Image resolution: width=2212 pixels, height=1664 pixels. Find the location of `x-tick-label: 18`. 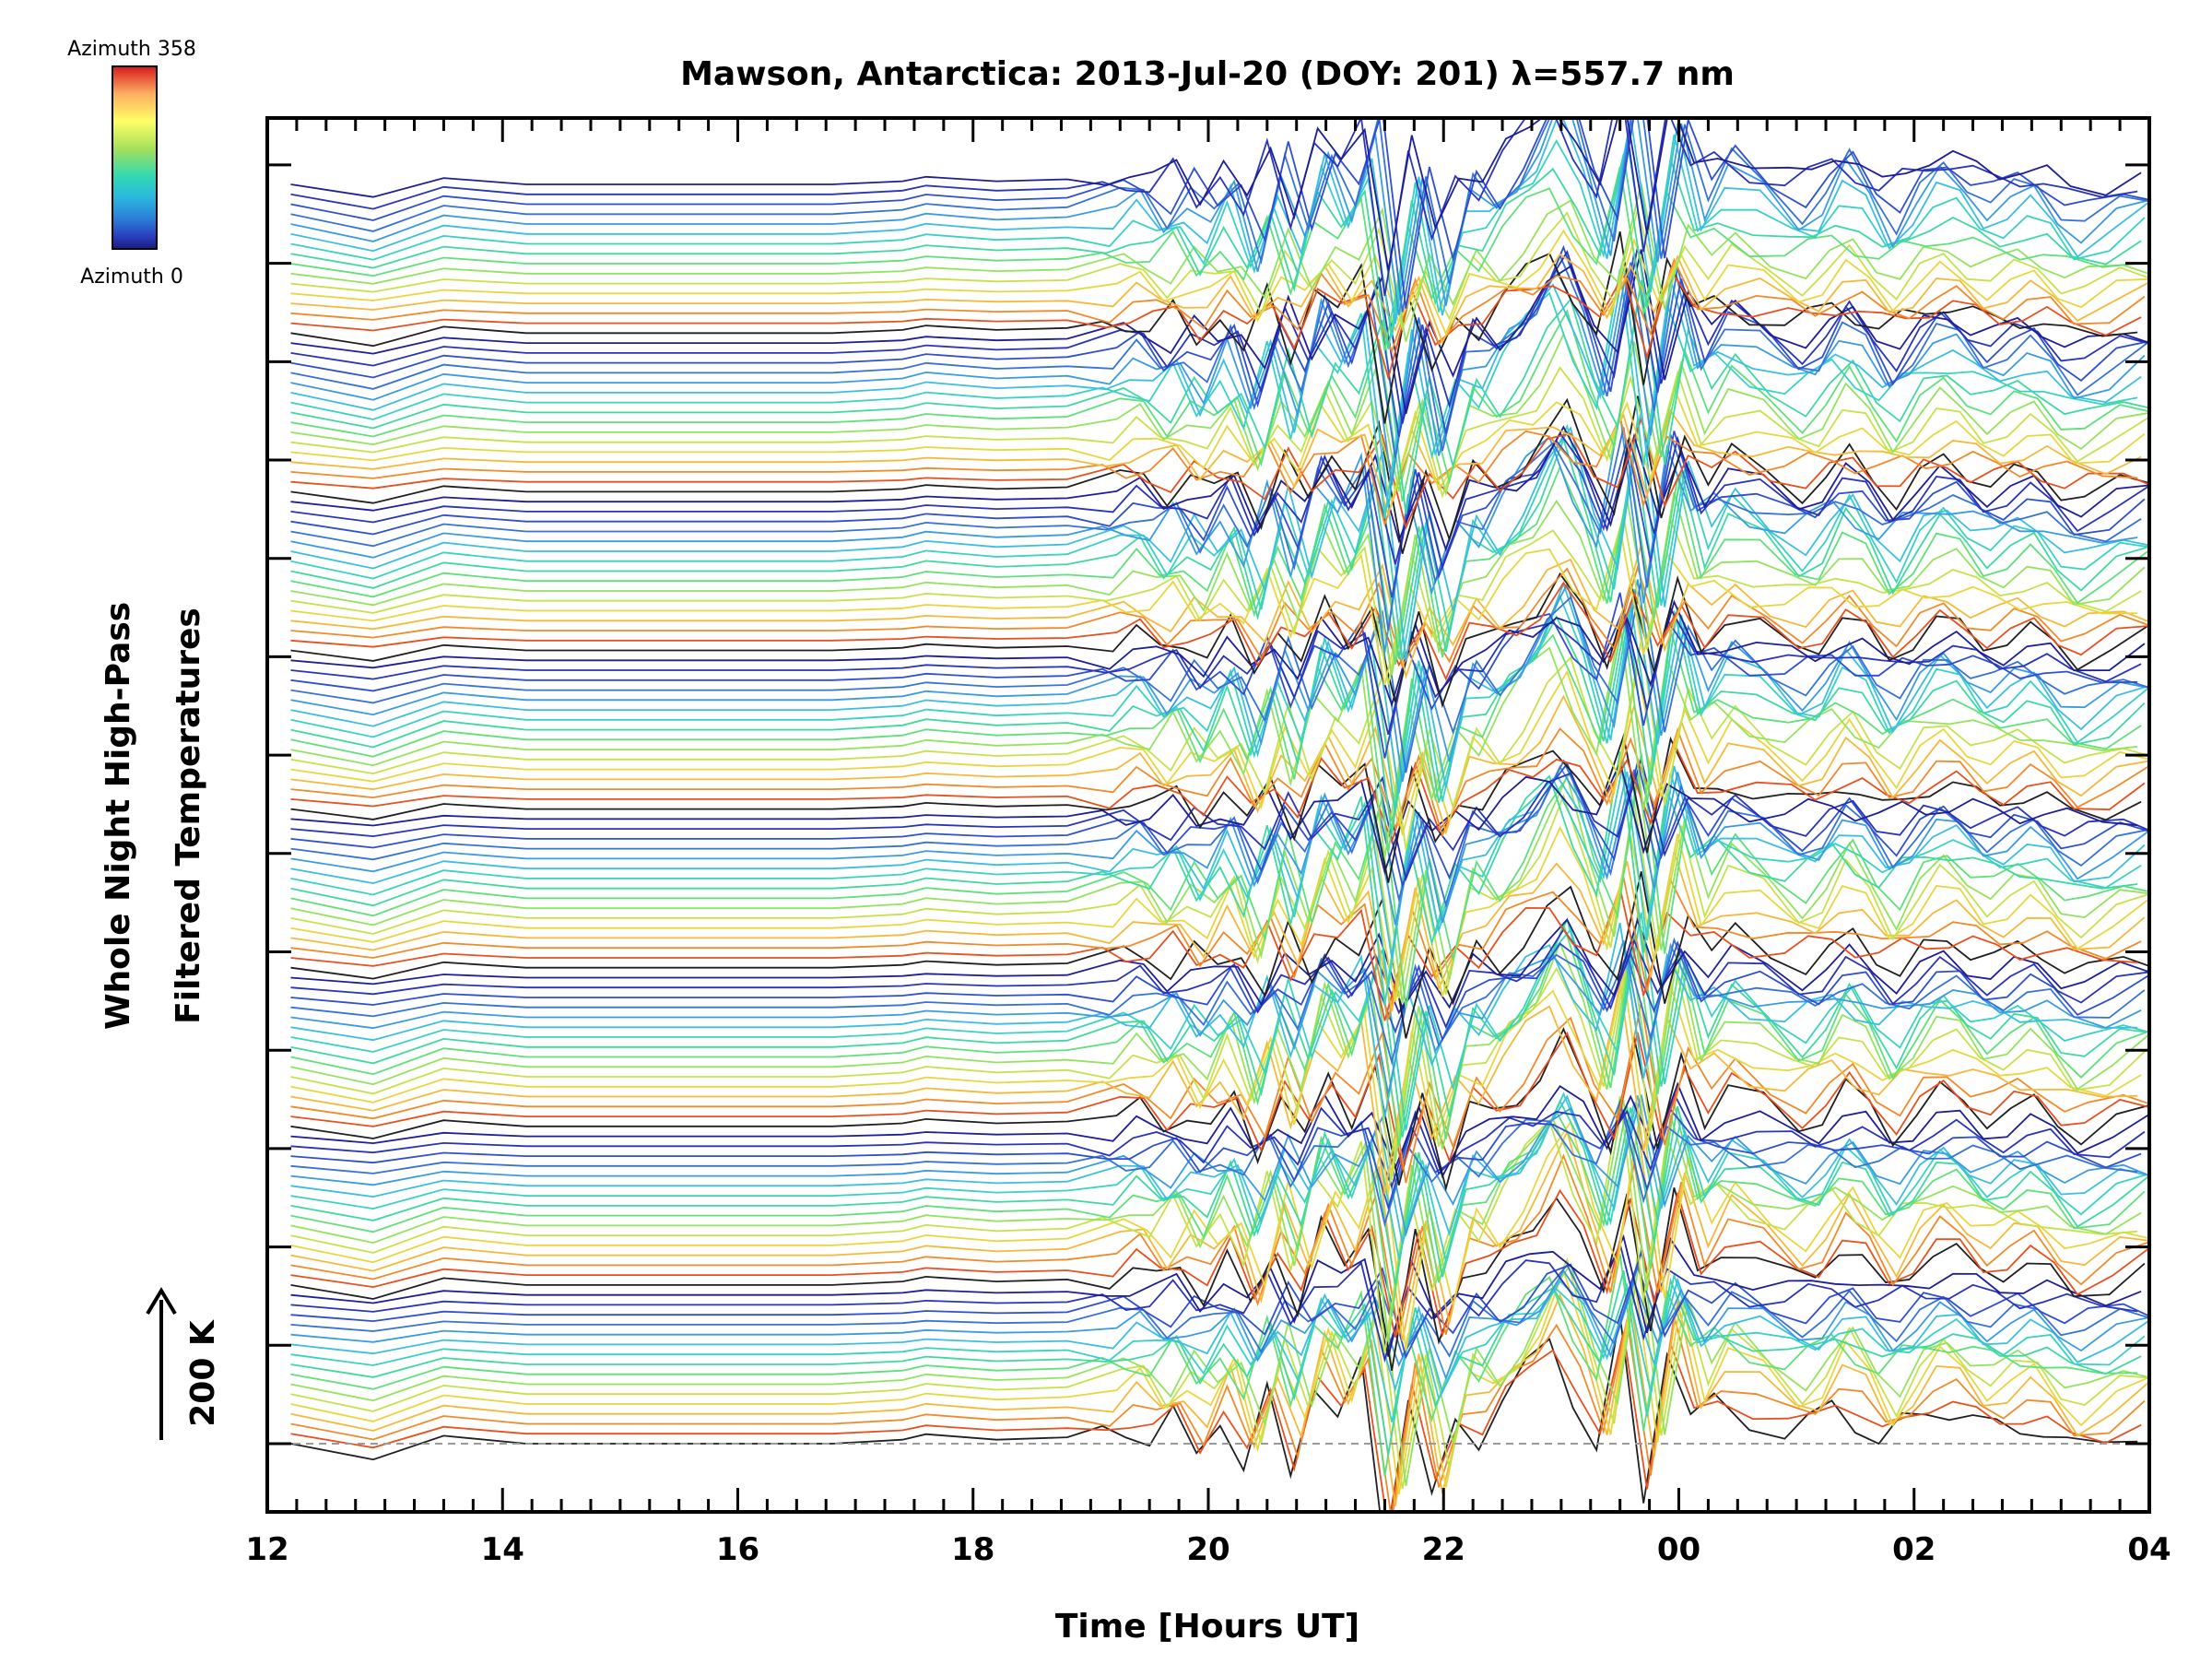

x-tick-label: 18 is located at coordinates (972, 1549).